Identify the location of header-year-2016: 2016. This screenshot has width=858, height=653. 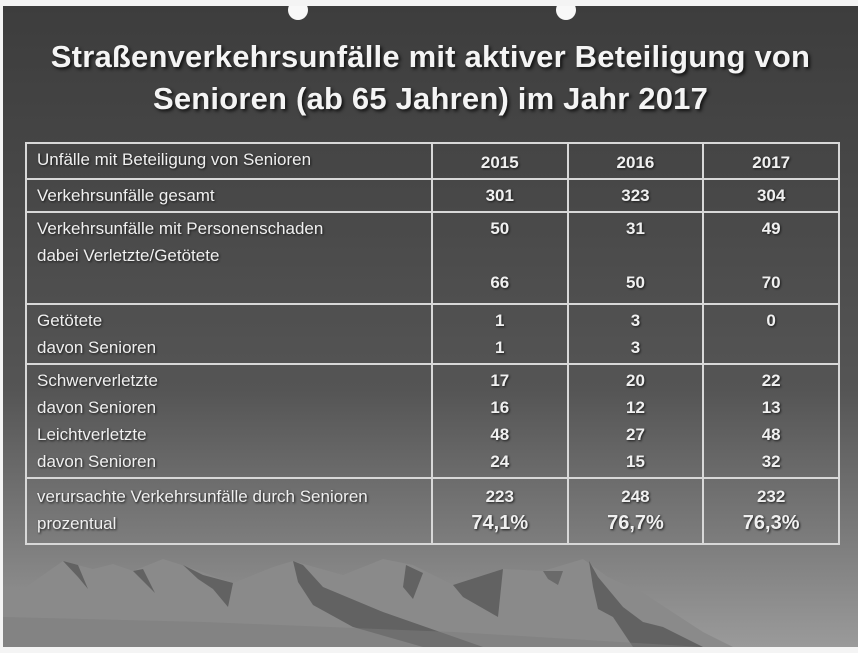
(635, 161).